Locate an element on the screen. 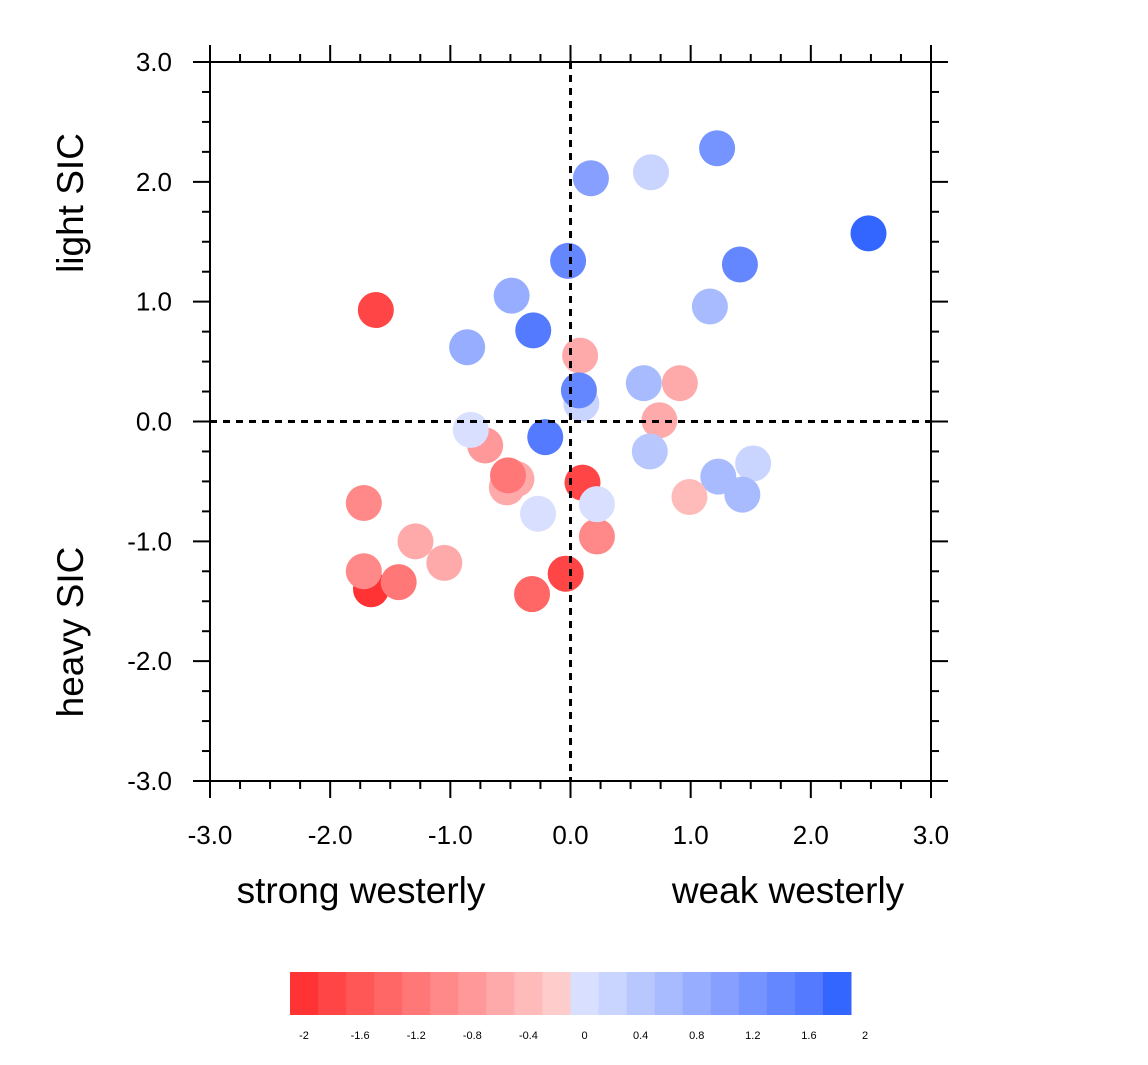 The width and height of the screenshot is (1148, 1065). x-tick-label: -1.0 is located at coordinates (450, 835).